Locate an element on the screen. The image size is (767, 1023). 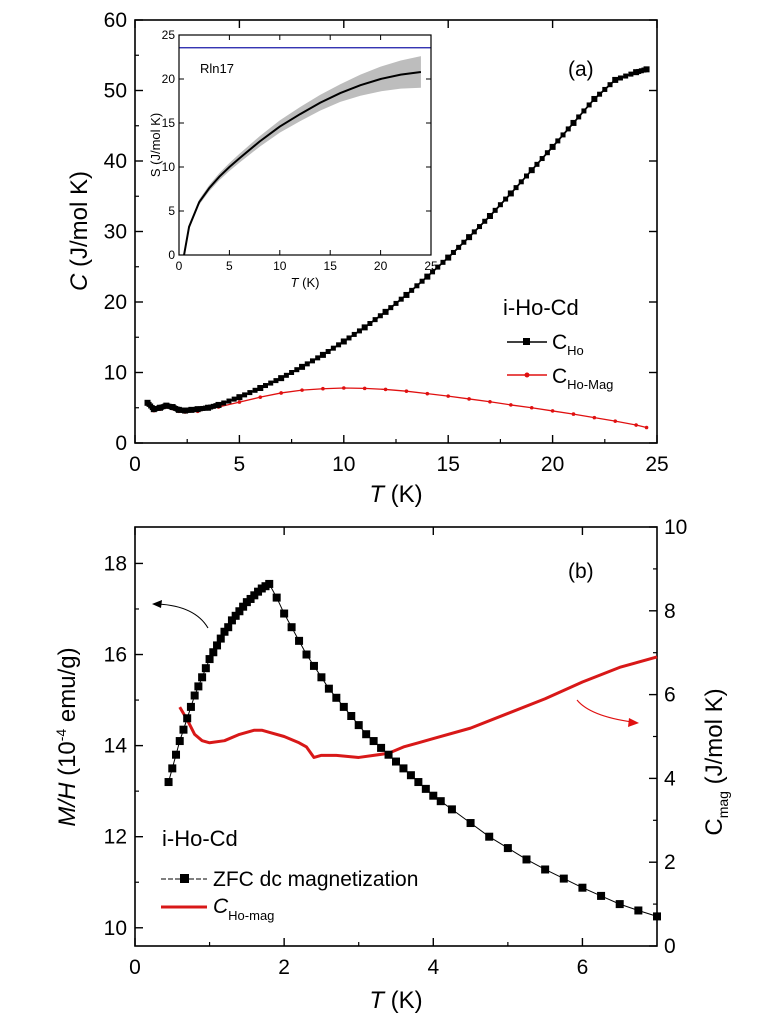
arrow-to-right-axis-head is located at coordinates (633, 722).